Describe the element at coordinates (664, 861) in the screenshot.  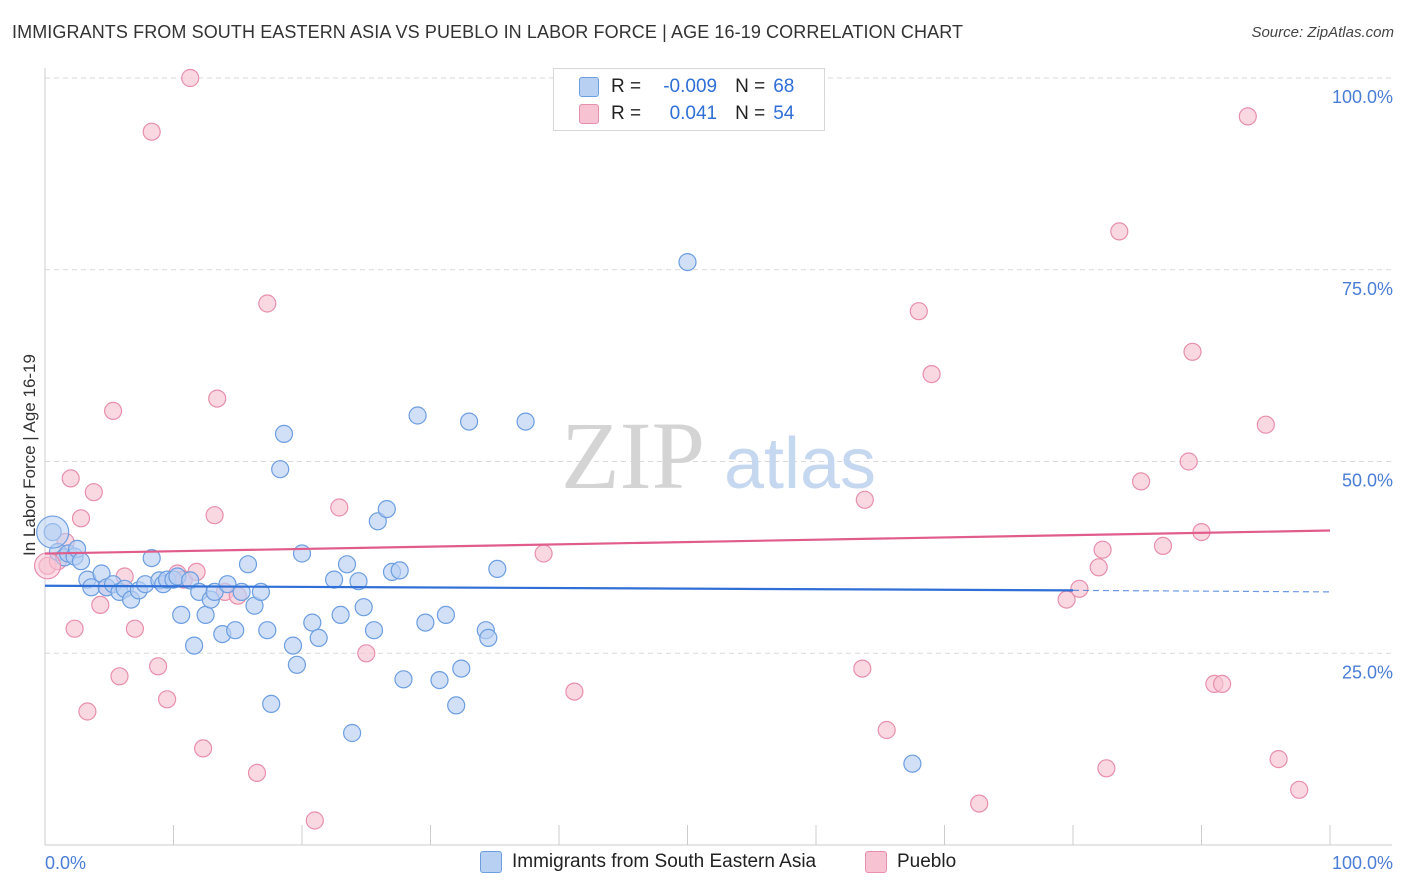
I see `series1-legend-label: Immigrants from South Eastern Asia` at that location.